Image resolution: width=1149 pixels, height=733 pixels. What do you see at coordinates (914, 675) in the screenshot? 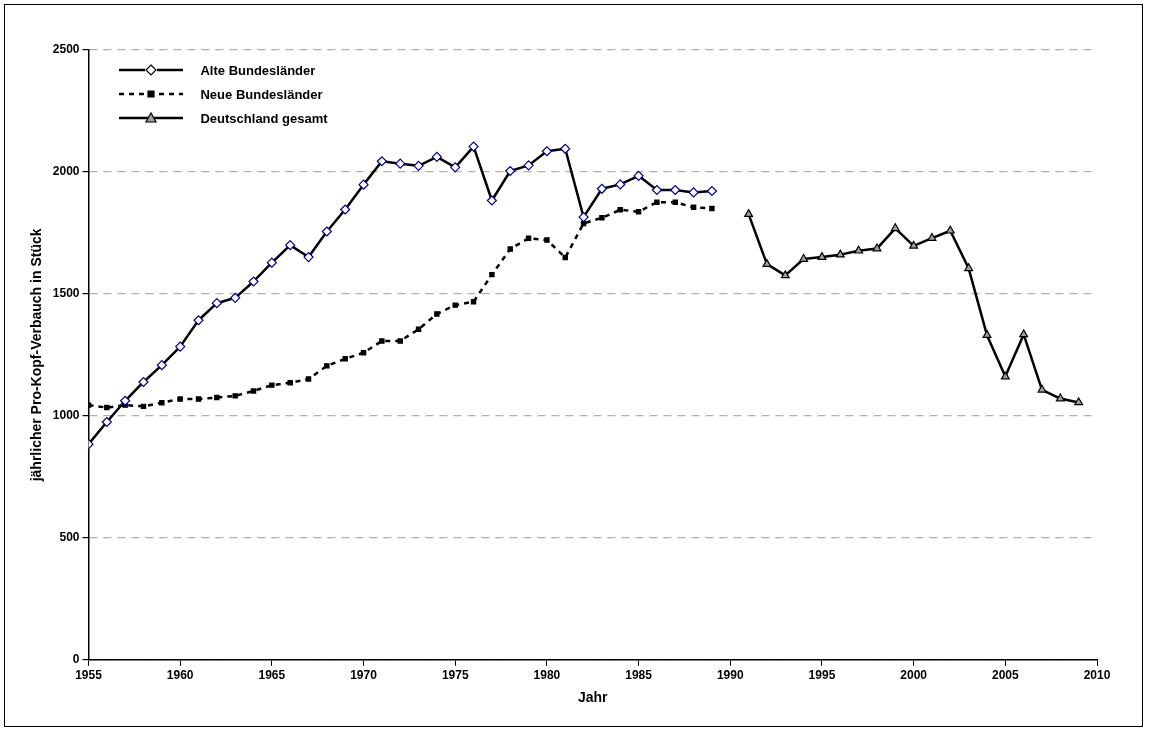
I see `x-tick-label: 2000` at bounding box center [914, 675].